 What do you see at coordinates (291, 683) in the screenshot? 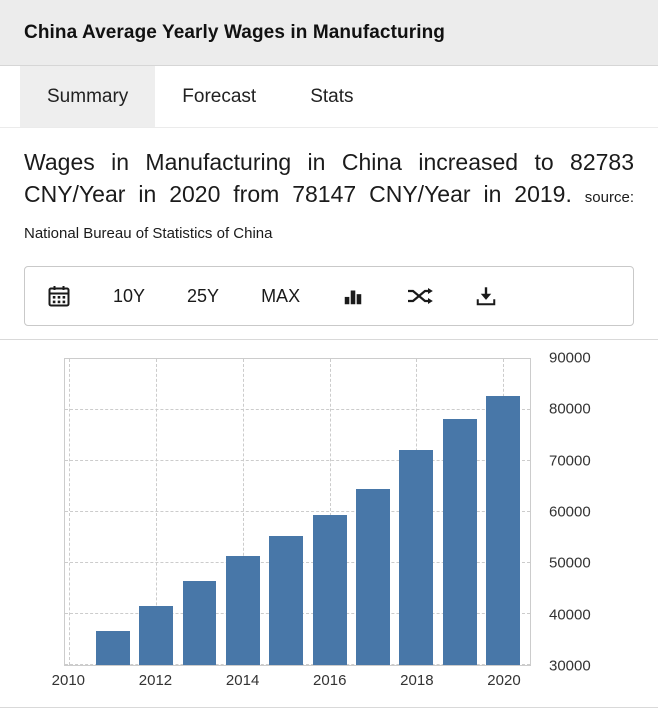
I see `x-axis-labels: 2010 2012 2014 2016 2018 2020` at bounding box center [291, 683].